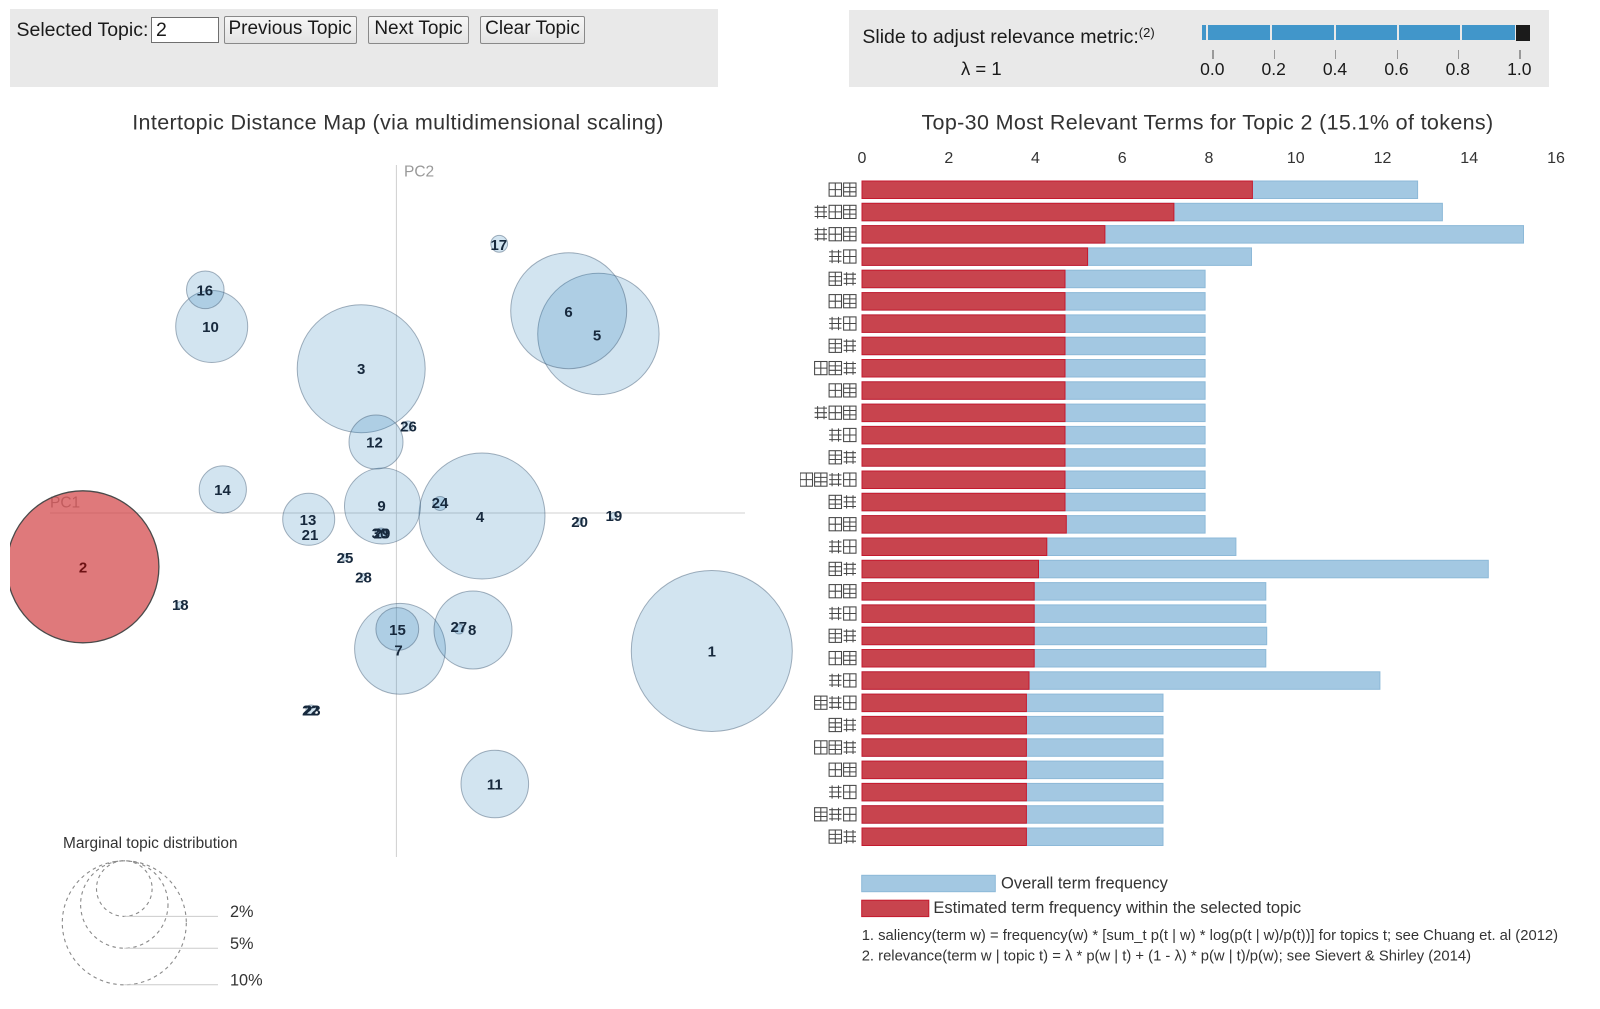 The width and height of the screenshot is (1600, 1009). What do you see at coordinates (579, 522) in the screenshot?
I see `svg-text: 20` at bounding box center [579, 522].